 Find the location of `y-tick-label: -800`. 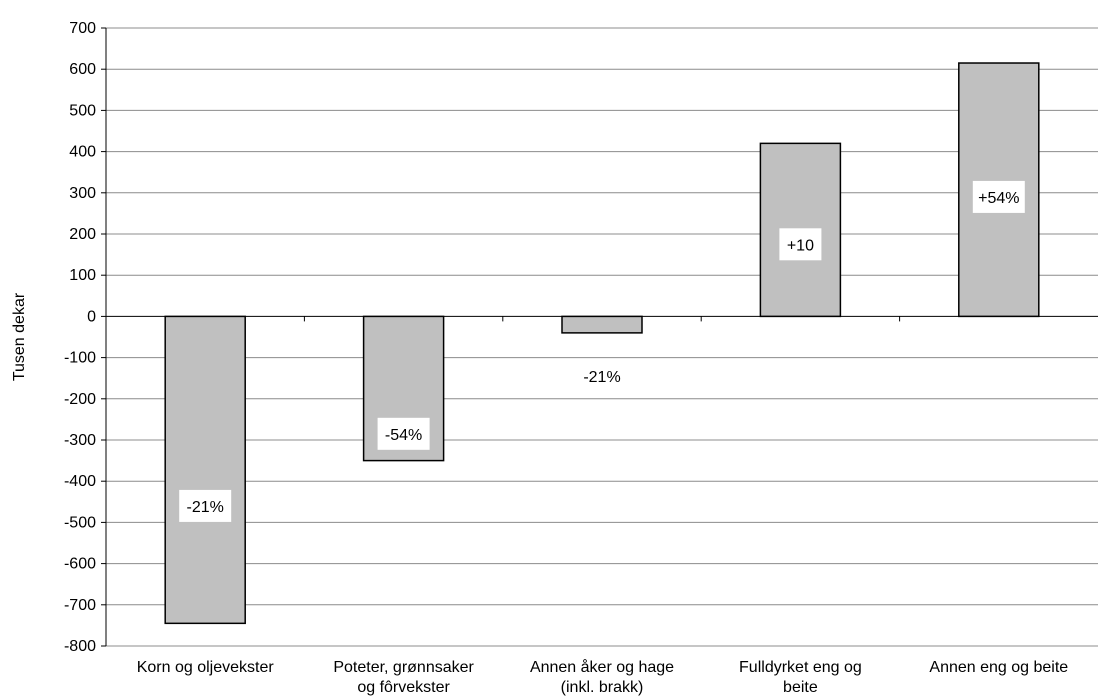

y-tick-label: -800 is located at coordinates (80, 646).